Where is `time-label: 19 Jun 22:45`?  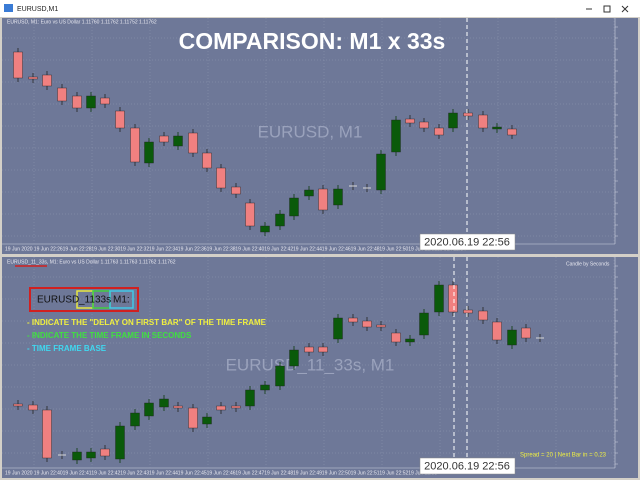
time-label: 19 Jun 22:45 is located at coordinates (192, 473).